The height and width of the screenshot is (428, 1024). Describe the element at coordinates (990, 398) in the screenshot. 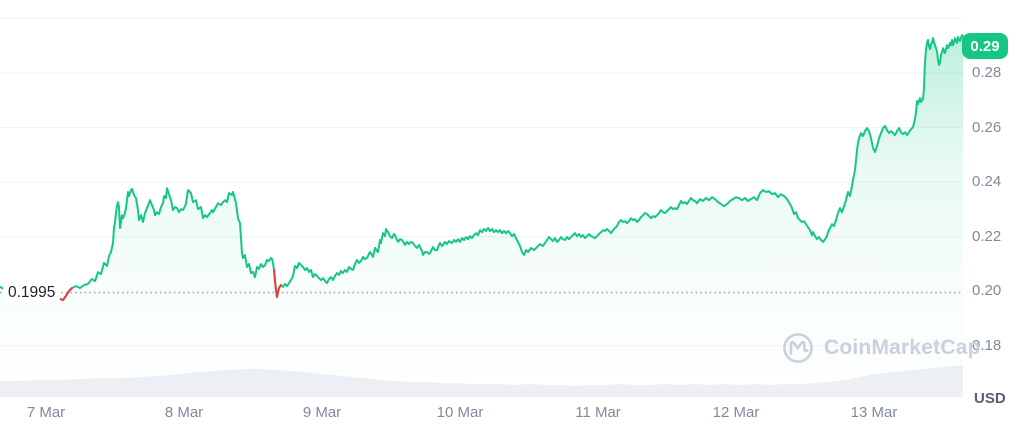

I see `y-axis-unit-label: USD` at that location.